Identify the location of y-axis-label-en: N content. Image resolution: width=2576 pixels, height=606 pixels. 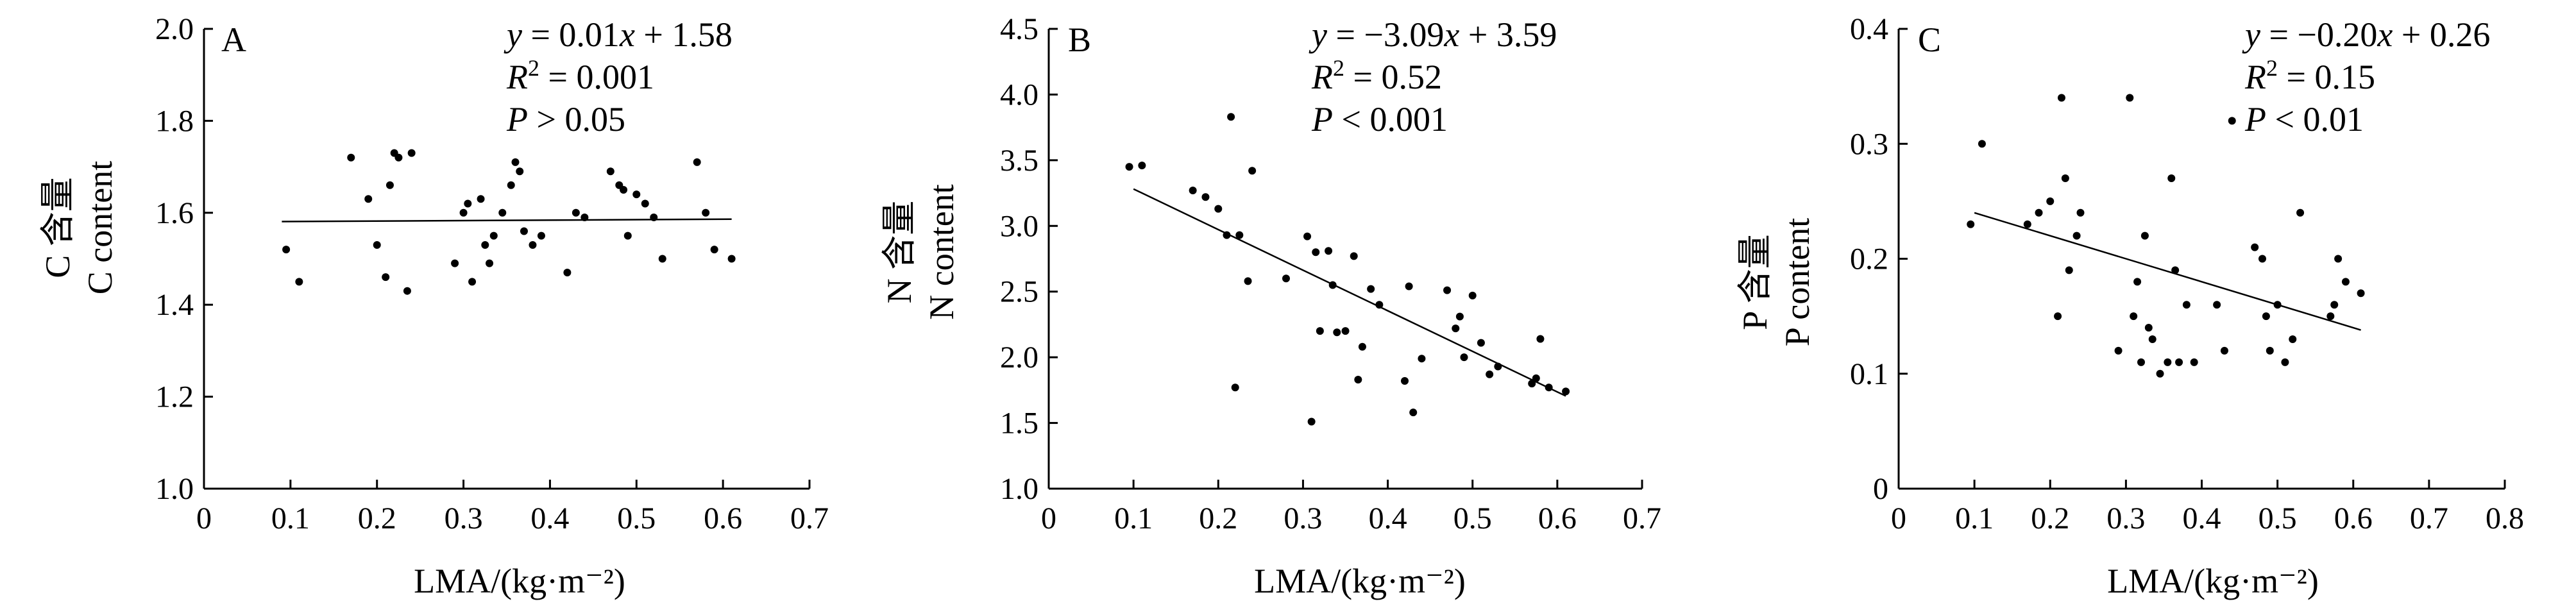
(941, 252).